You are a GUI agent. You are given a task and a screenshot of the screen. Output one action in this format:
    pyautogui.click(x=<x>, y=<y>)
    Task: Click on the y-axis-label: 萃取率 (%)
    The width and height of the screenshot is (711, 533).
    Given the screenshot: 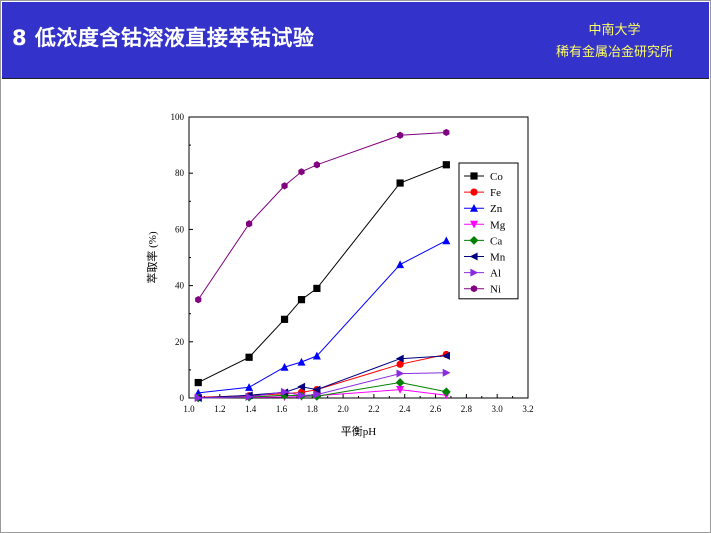 What is the action you would take?
    pyautogui.click(x=152, y=257)
    